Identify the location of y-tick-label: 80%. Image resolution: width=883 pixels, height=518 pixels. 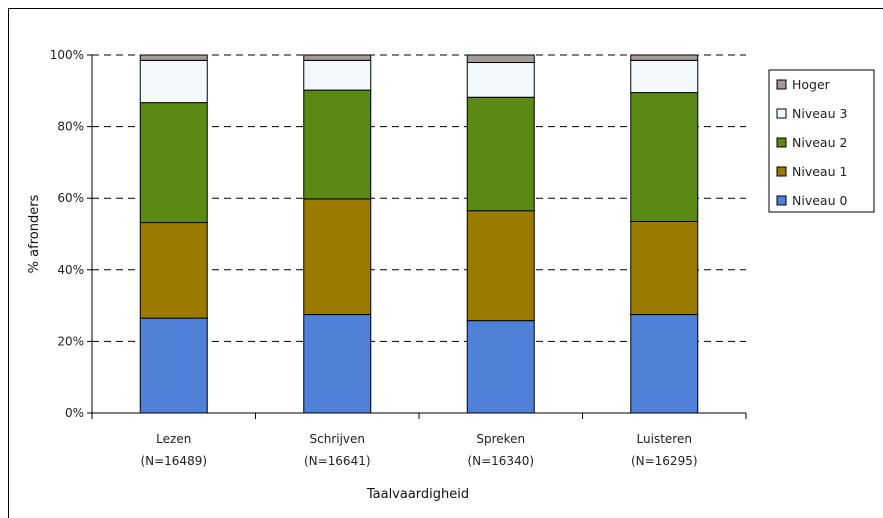
(70, 127).